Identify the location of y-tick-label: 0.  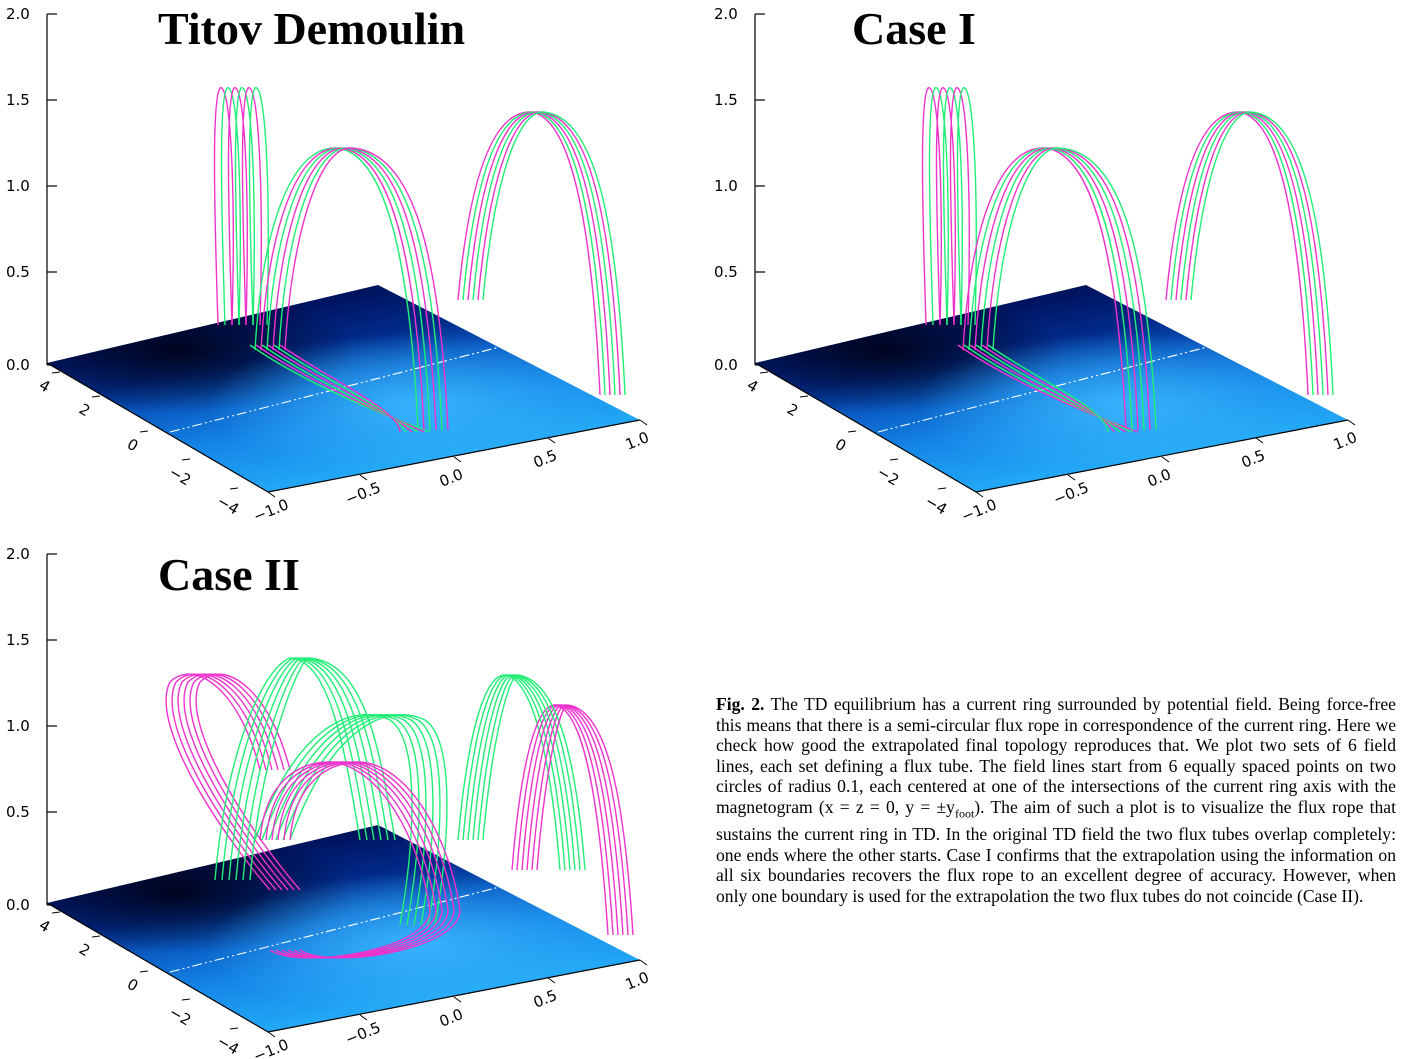
(132, 445).